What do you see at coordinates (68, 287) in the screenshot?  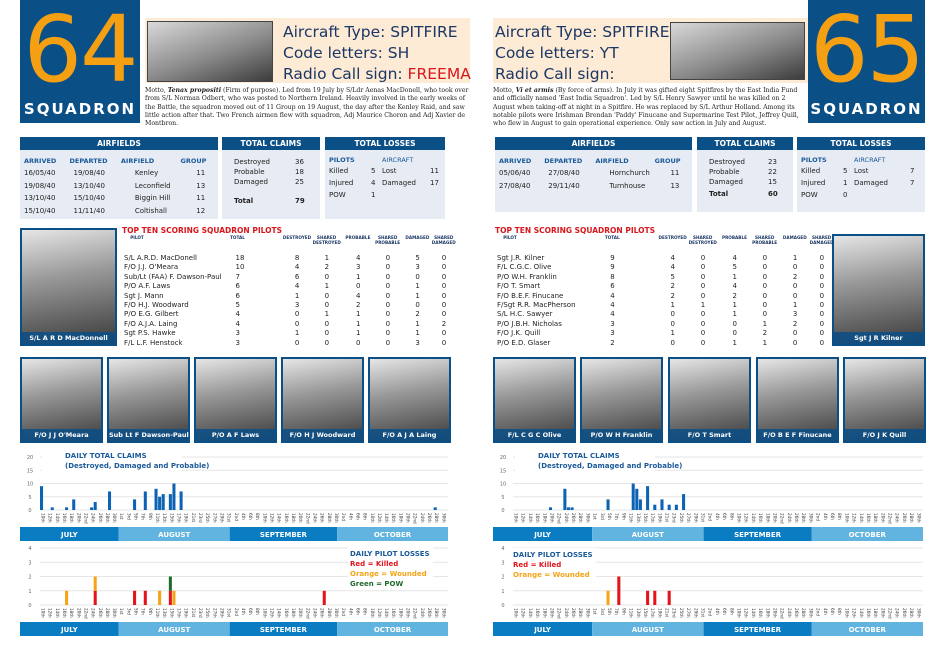 I see `featured-pilot-photo: S/L A R D MacDonnell` at bounding box center [68, 287].